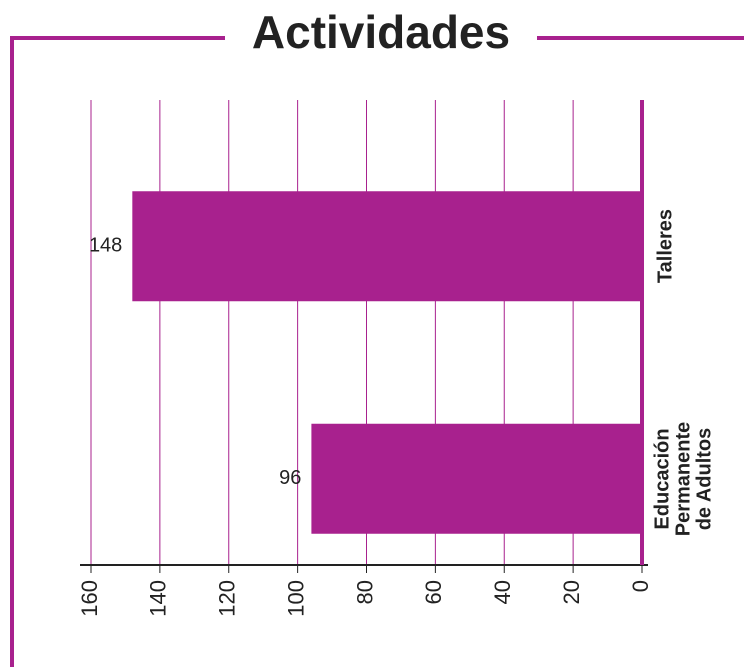  I want to click on x-tick-label: 160, so click(89, 598).